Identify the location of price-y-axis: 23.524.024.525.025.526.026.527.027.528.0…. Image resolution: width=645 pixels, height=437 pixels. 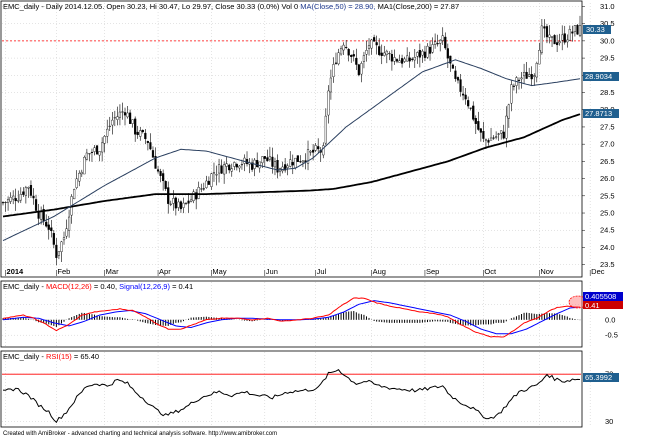
(598, 135).